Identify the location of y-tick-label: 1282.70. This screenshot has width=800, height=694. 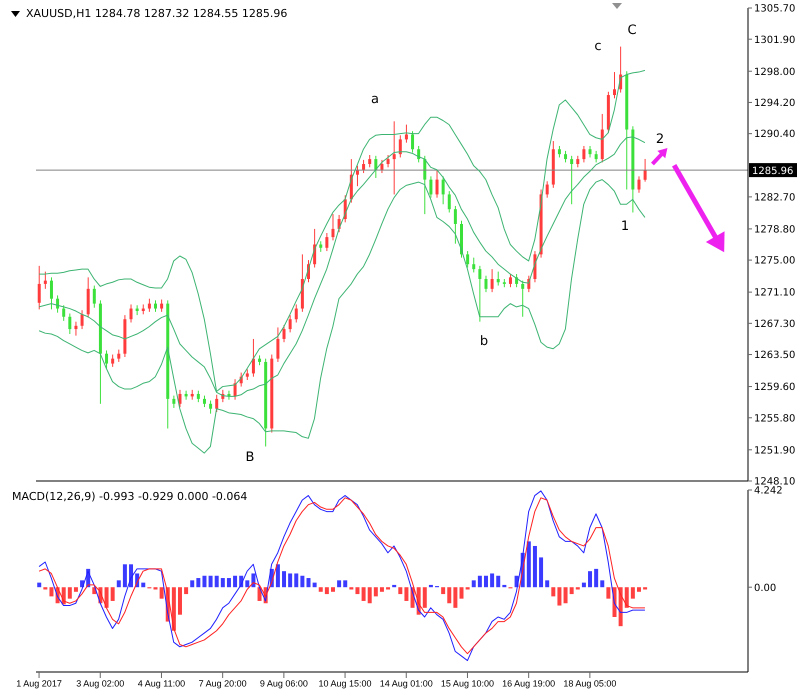
(775, 198).